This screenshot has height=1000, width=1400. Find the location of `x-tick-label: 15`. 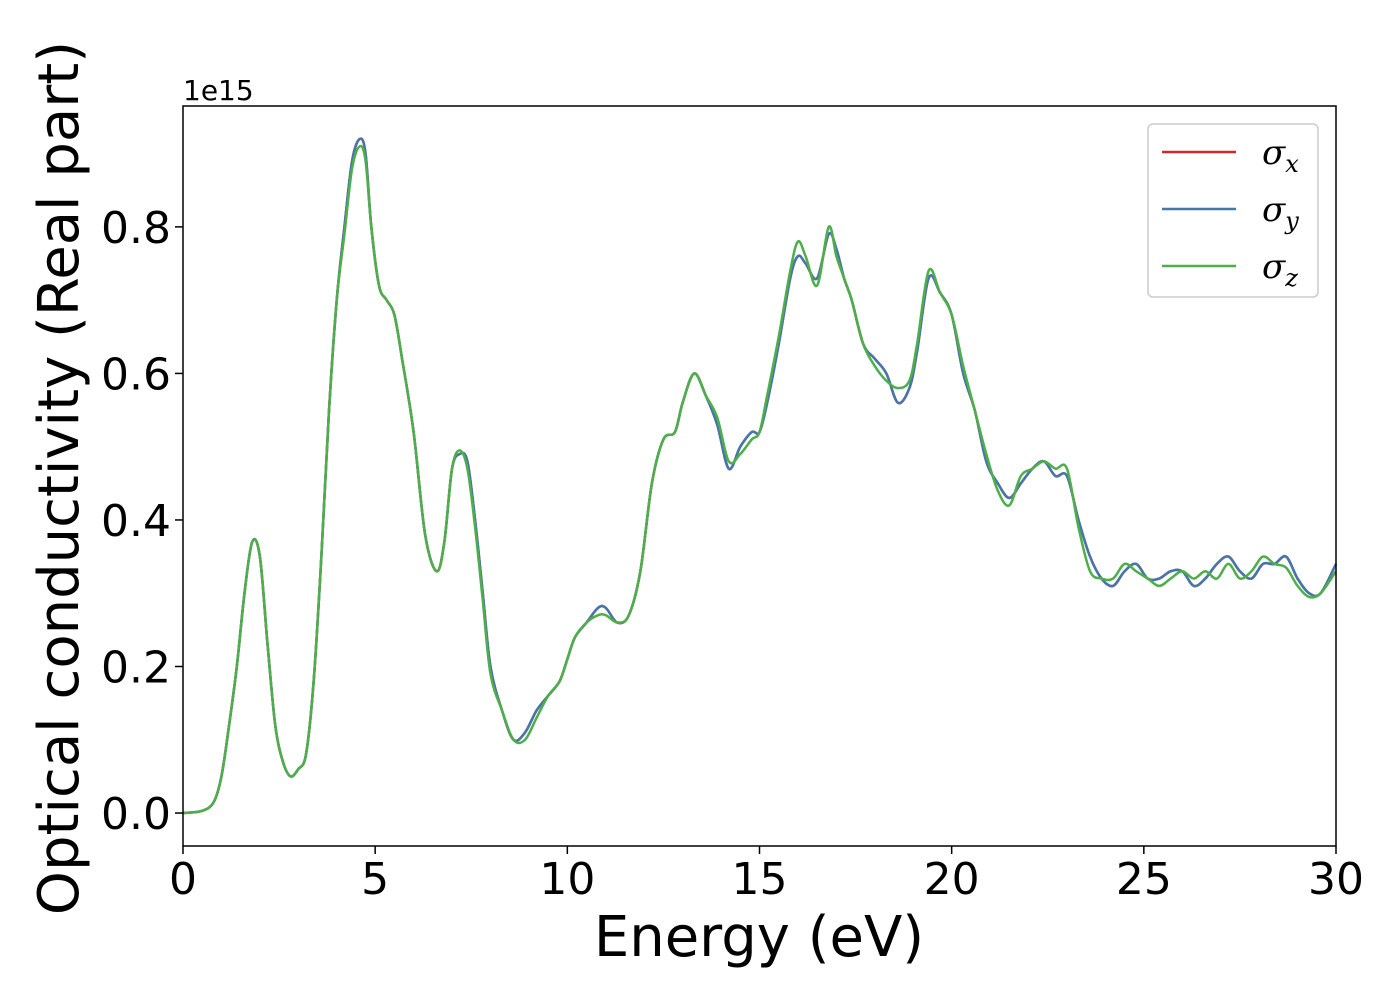

x-tick-label: 15 is located at coordinates (760, 879).